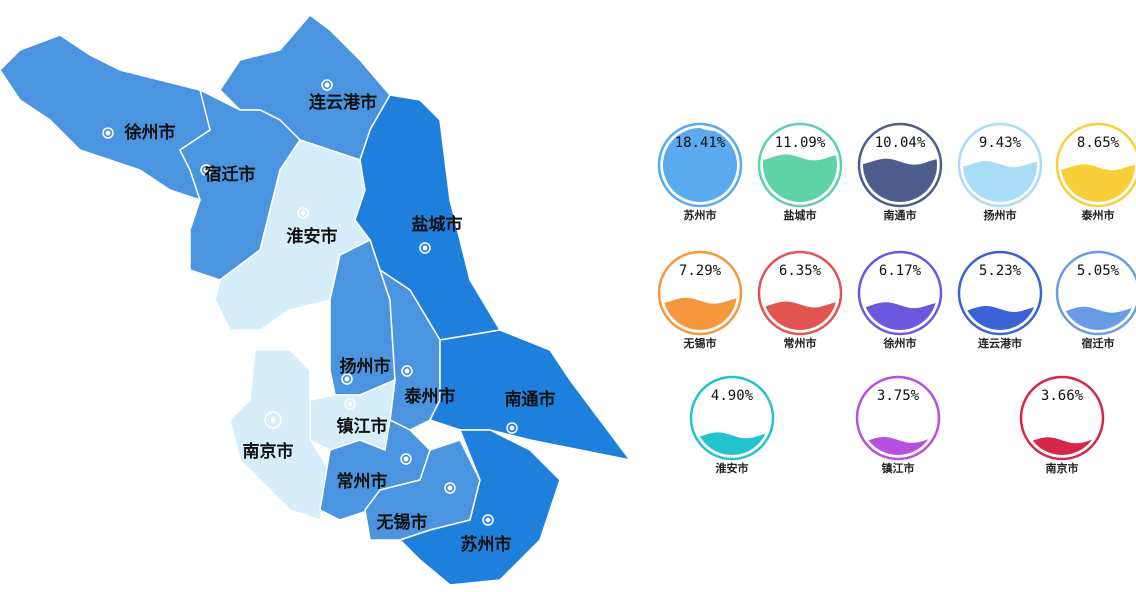 Image resolution: width=1136 pixels, height=592 pixels. What do you see at coordinates (898, 396) in the screenshot?
I see `gauge-value: 3.75%` at bounding box center [898, 396].